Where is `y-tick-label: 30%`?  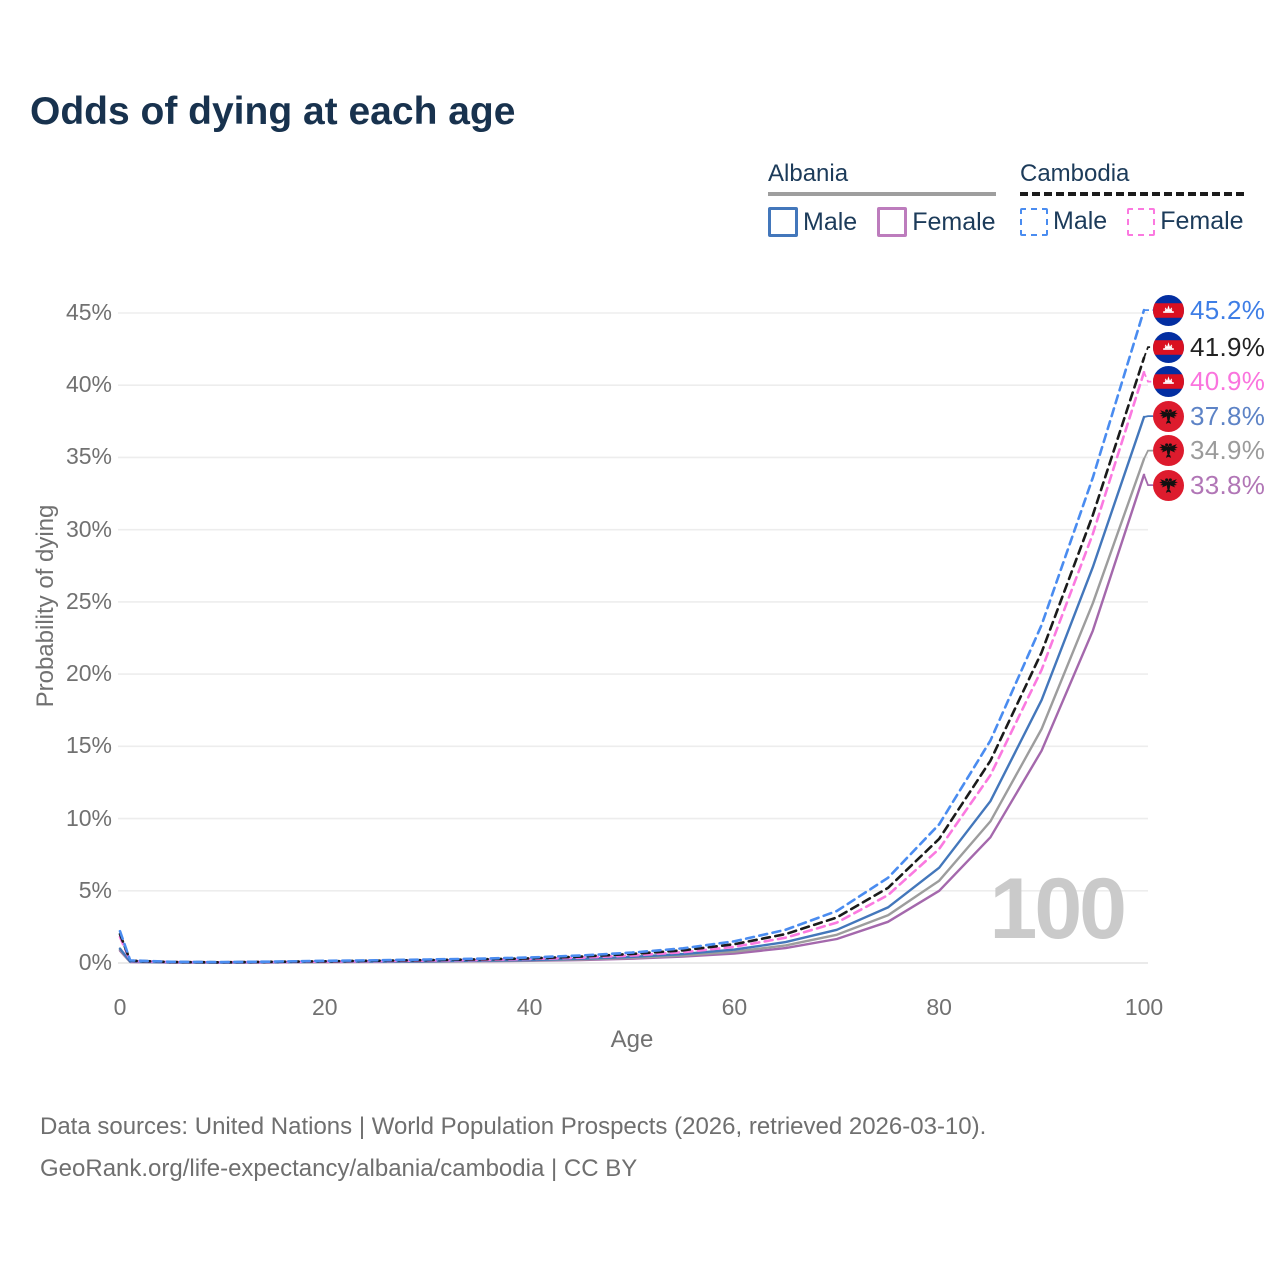
y-tick-label: 30% is located at coordinates (88, 528).